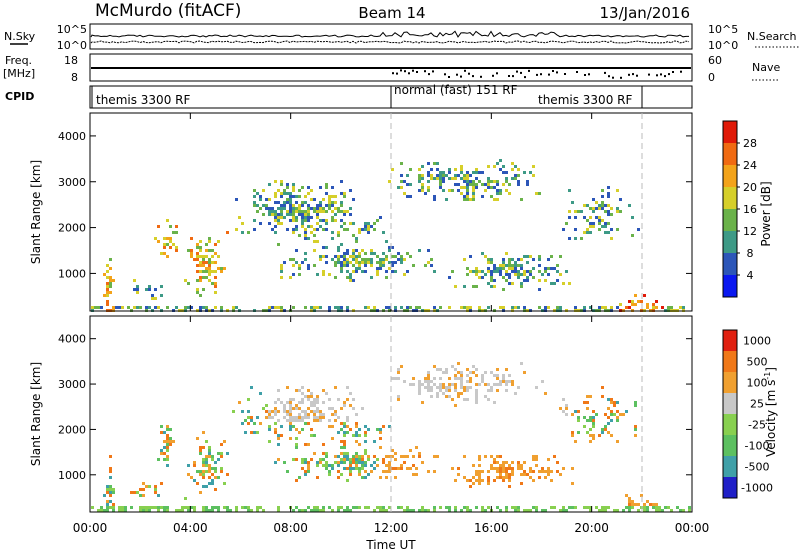  I want to click on y-tick-label: 4000, so click(72, 136).